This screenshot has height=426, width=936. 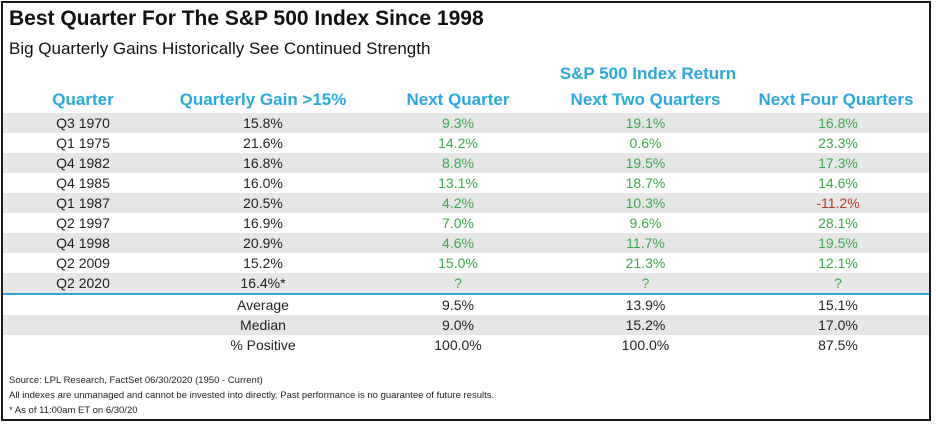 I want to click on next-two-quarters-cell: 10.3%, so click(x=645, y=203).